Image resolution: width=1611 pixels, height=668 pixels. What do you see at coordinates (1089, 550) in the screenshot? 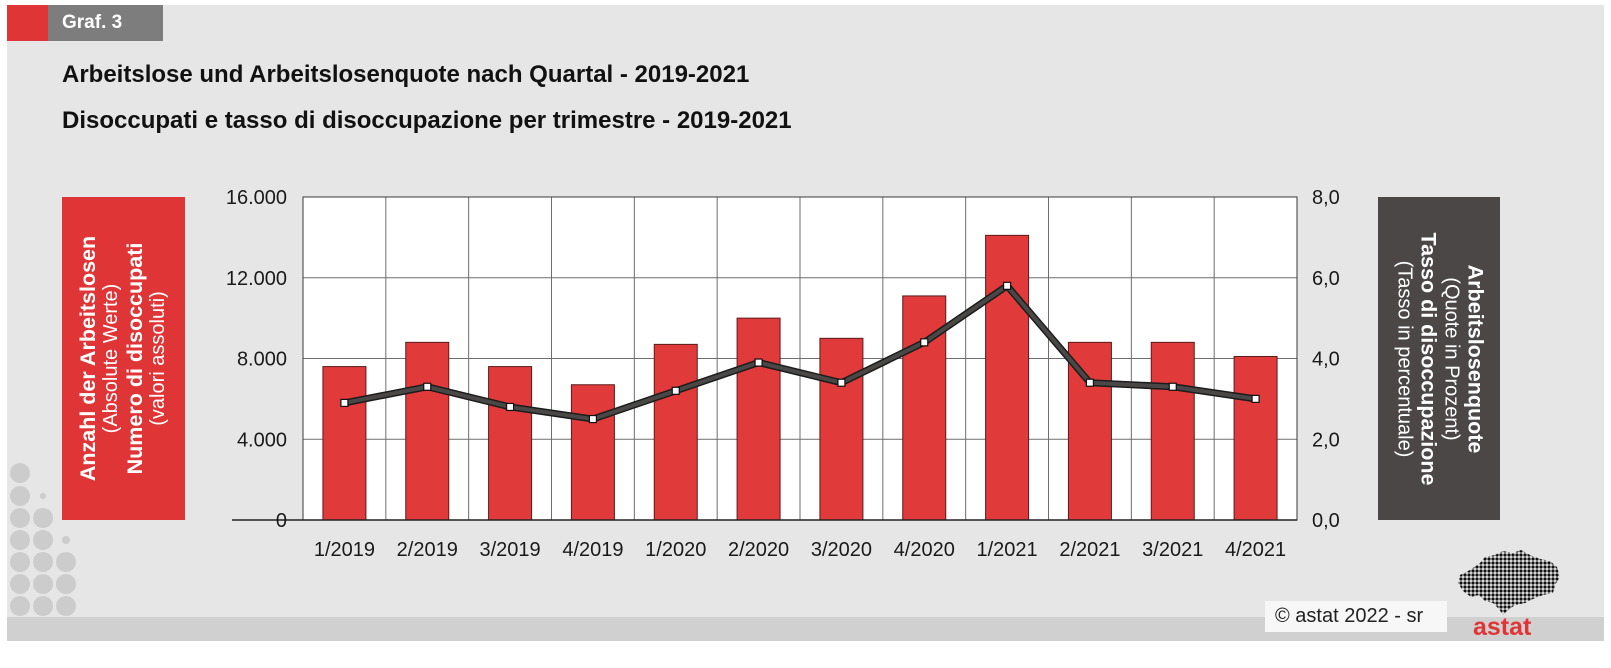
I see `x-axis-label-2-2021: 2/2021` at bounding box center [1089, 550].